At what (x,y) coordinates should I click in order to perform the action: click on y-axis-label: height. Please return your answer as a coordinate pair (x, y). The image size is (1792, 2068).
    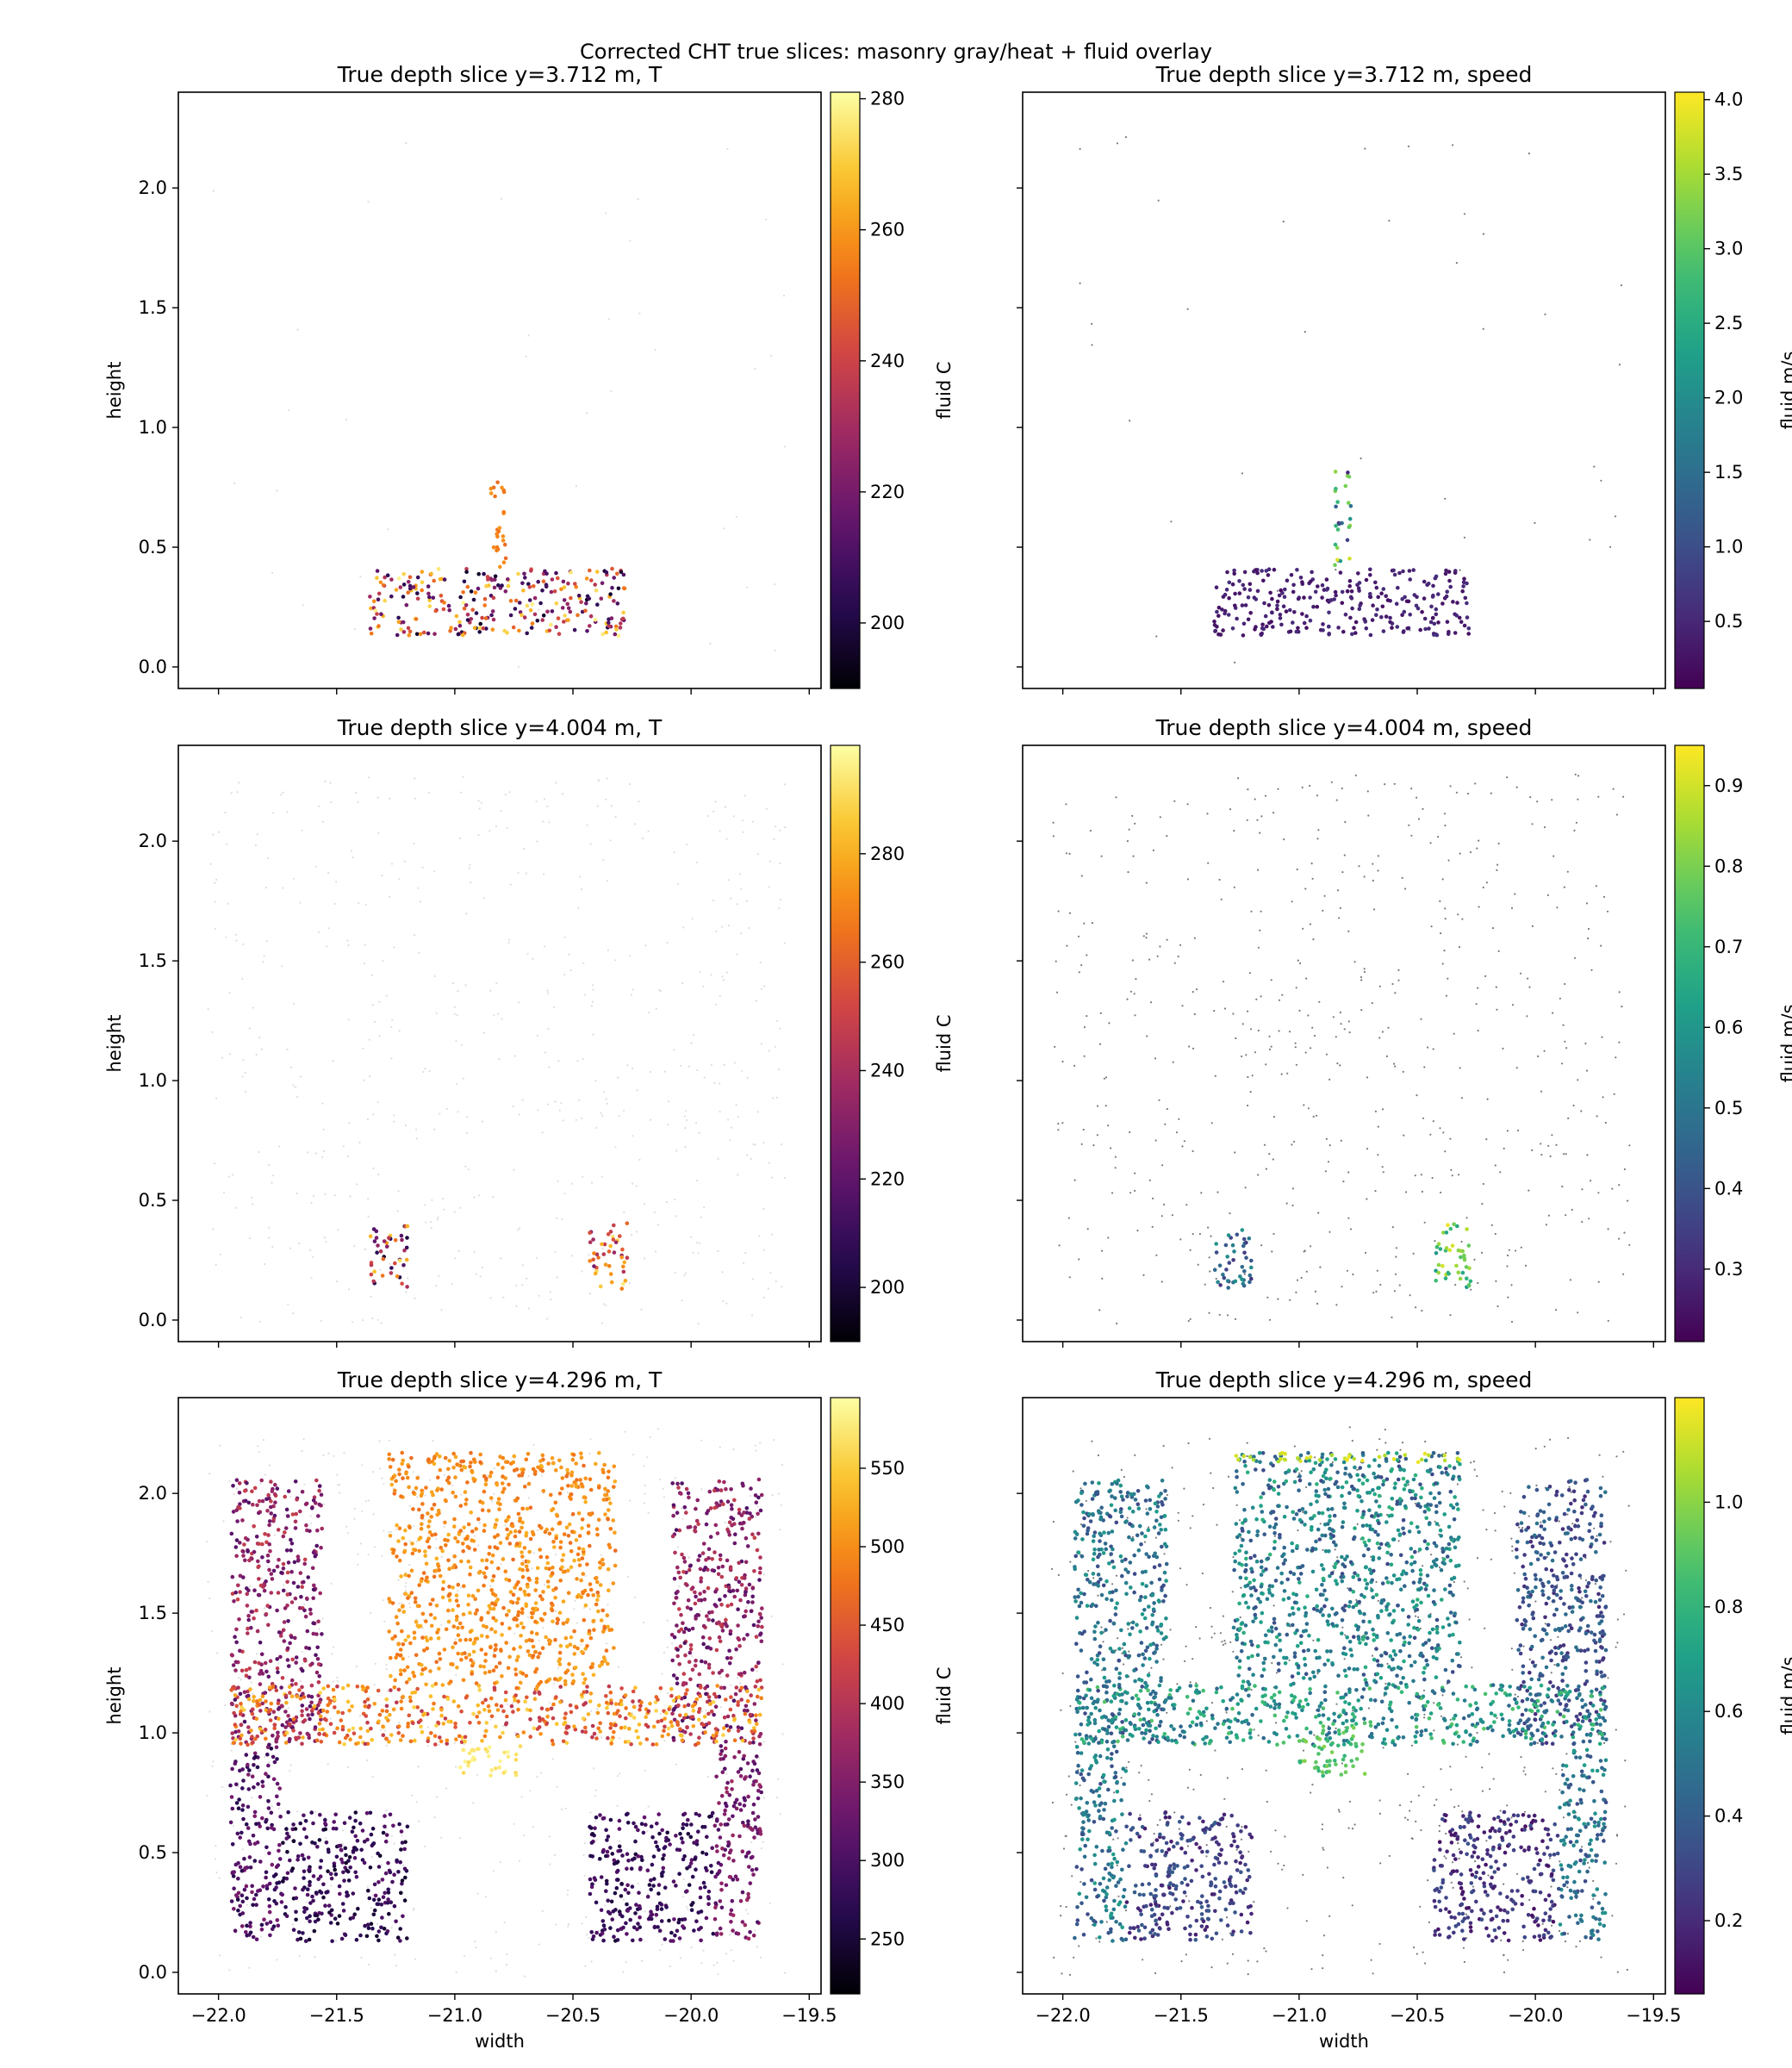
    Looking at the image, I should click on (115, 1044).